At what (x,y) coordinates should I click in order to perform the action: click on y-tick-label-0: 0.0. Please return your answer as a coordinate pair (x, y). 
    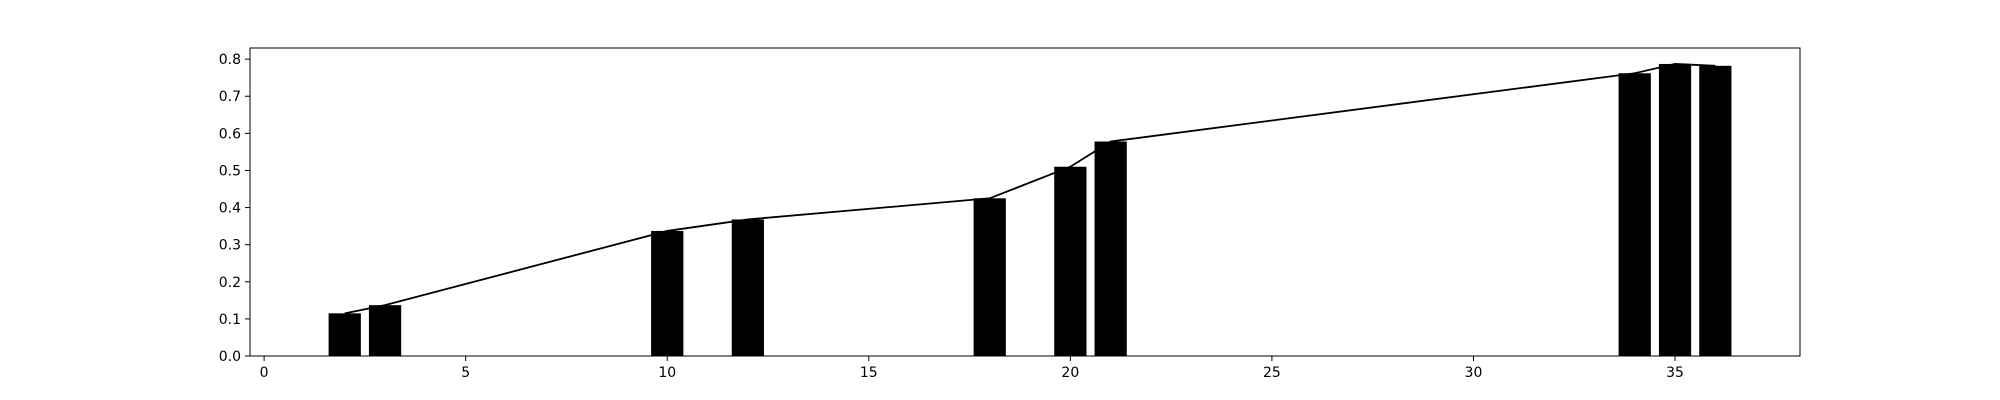
    Looking at the image, I should click on (230, 357).